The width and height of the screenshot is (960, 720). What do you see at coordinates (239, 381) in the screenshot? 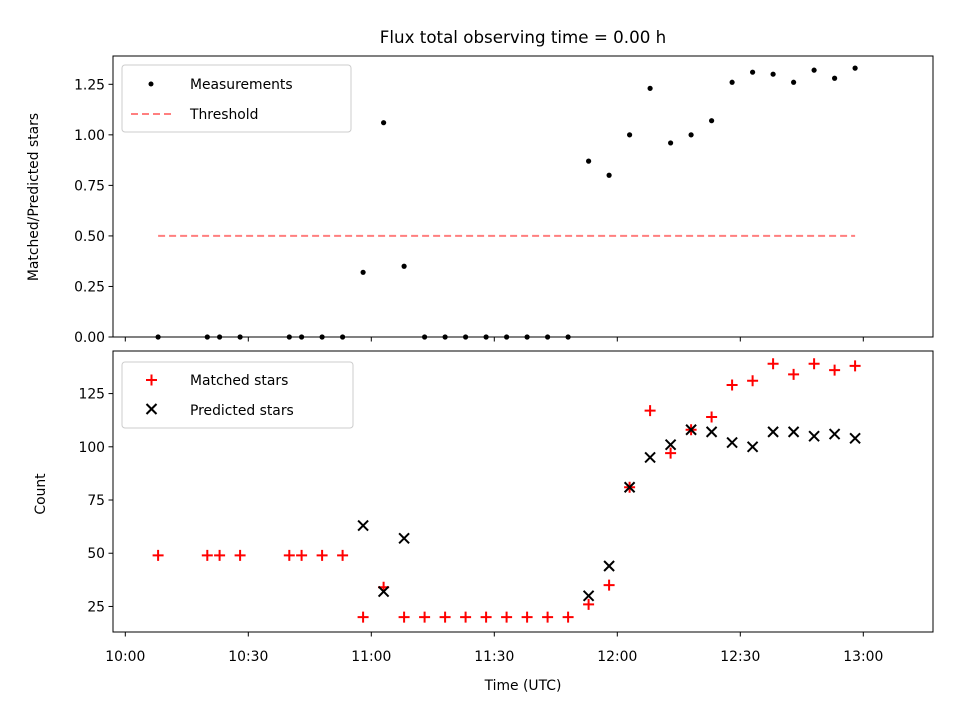
I see `legend-matched-label: Matched stars` at bounding box center [239, 381].